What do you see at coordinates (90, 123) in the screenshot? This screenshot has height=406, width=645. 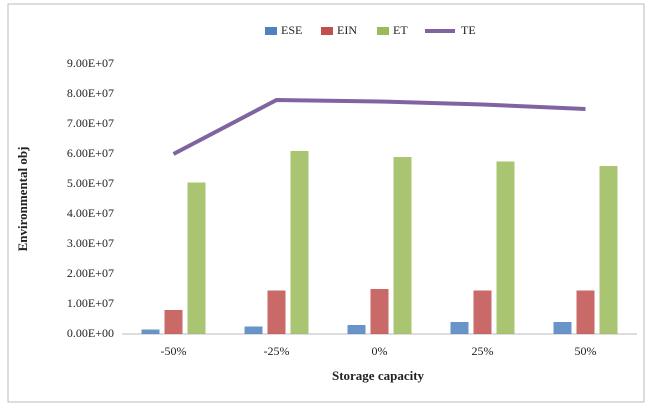 I see `y-tick-label: 7.00E+07` at bounding box center [90, 123].